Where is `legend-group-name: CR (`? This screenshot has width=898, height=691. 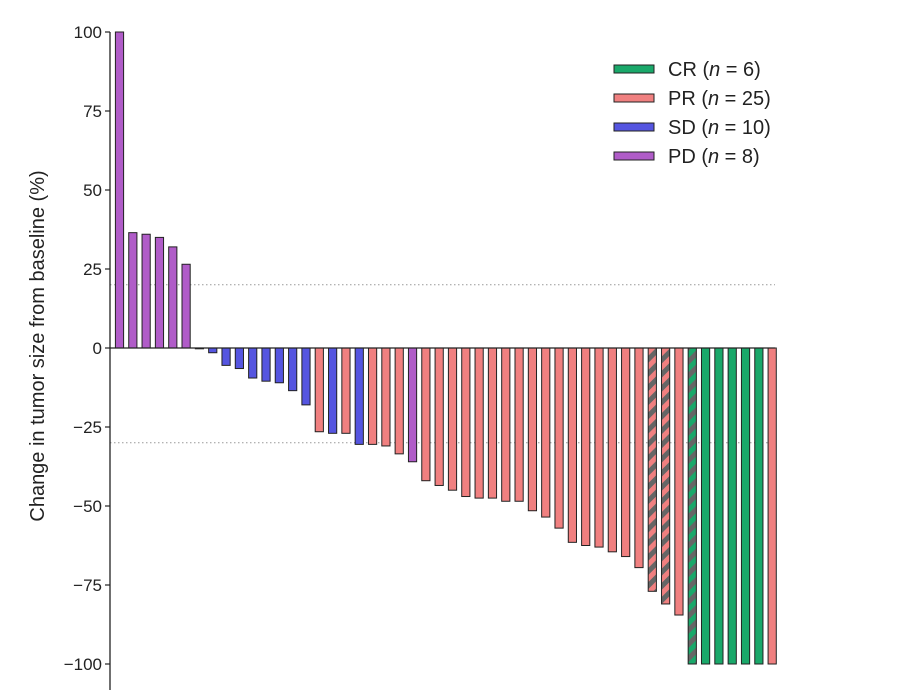 legend-group-name: CR ( is located at coordinates (688, 70).